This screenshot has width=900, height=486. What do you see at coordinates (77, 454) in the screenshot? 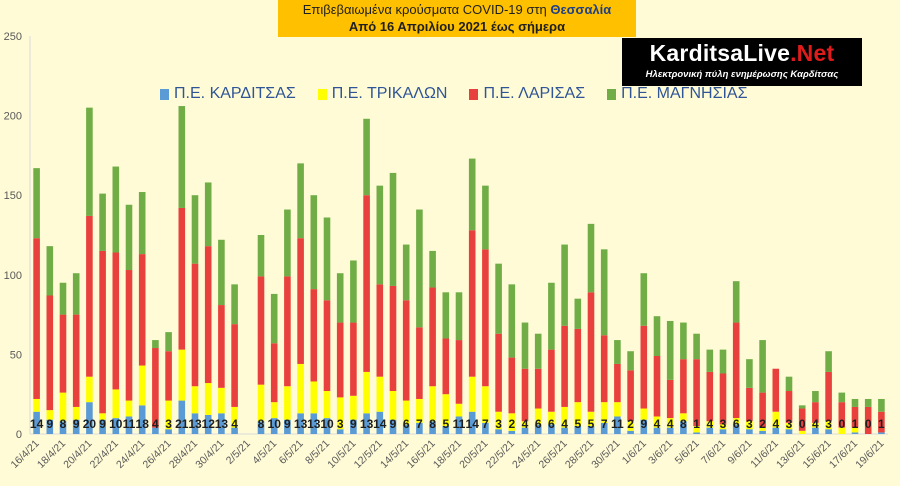
I see `x-tick-label: 20/4/21` at bounding box center [77, 454].